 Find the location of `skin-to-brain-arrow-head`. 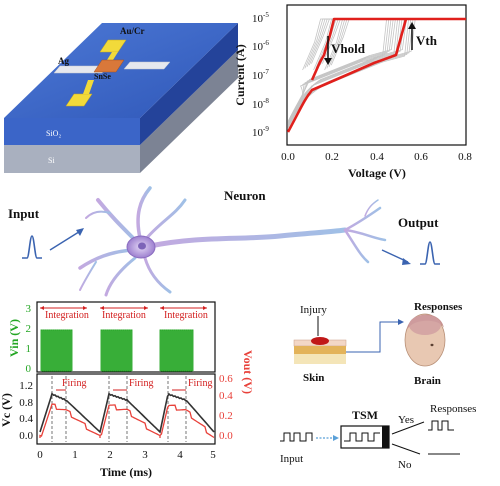

skin-to-brain-arrow-head is located at coordinates (401, 322).